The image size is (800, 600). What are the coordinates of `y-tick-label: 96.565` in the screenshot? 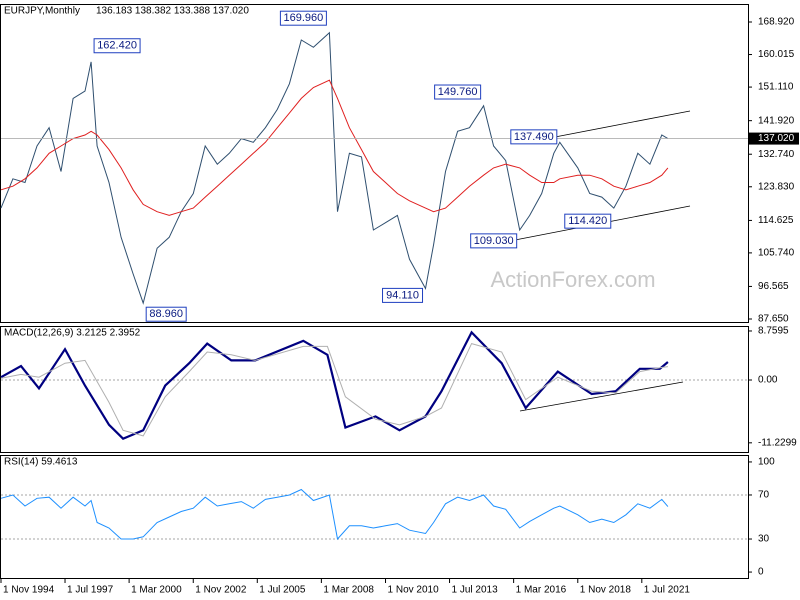 It's located at (773, 286).